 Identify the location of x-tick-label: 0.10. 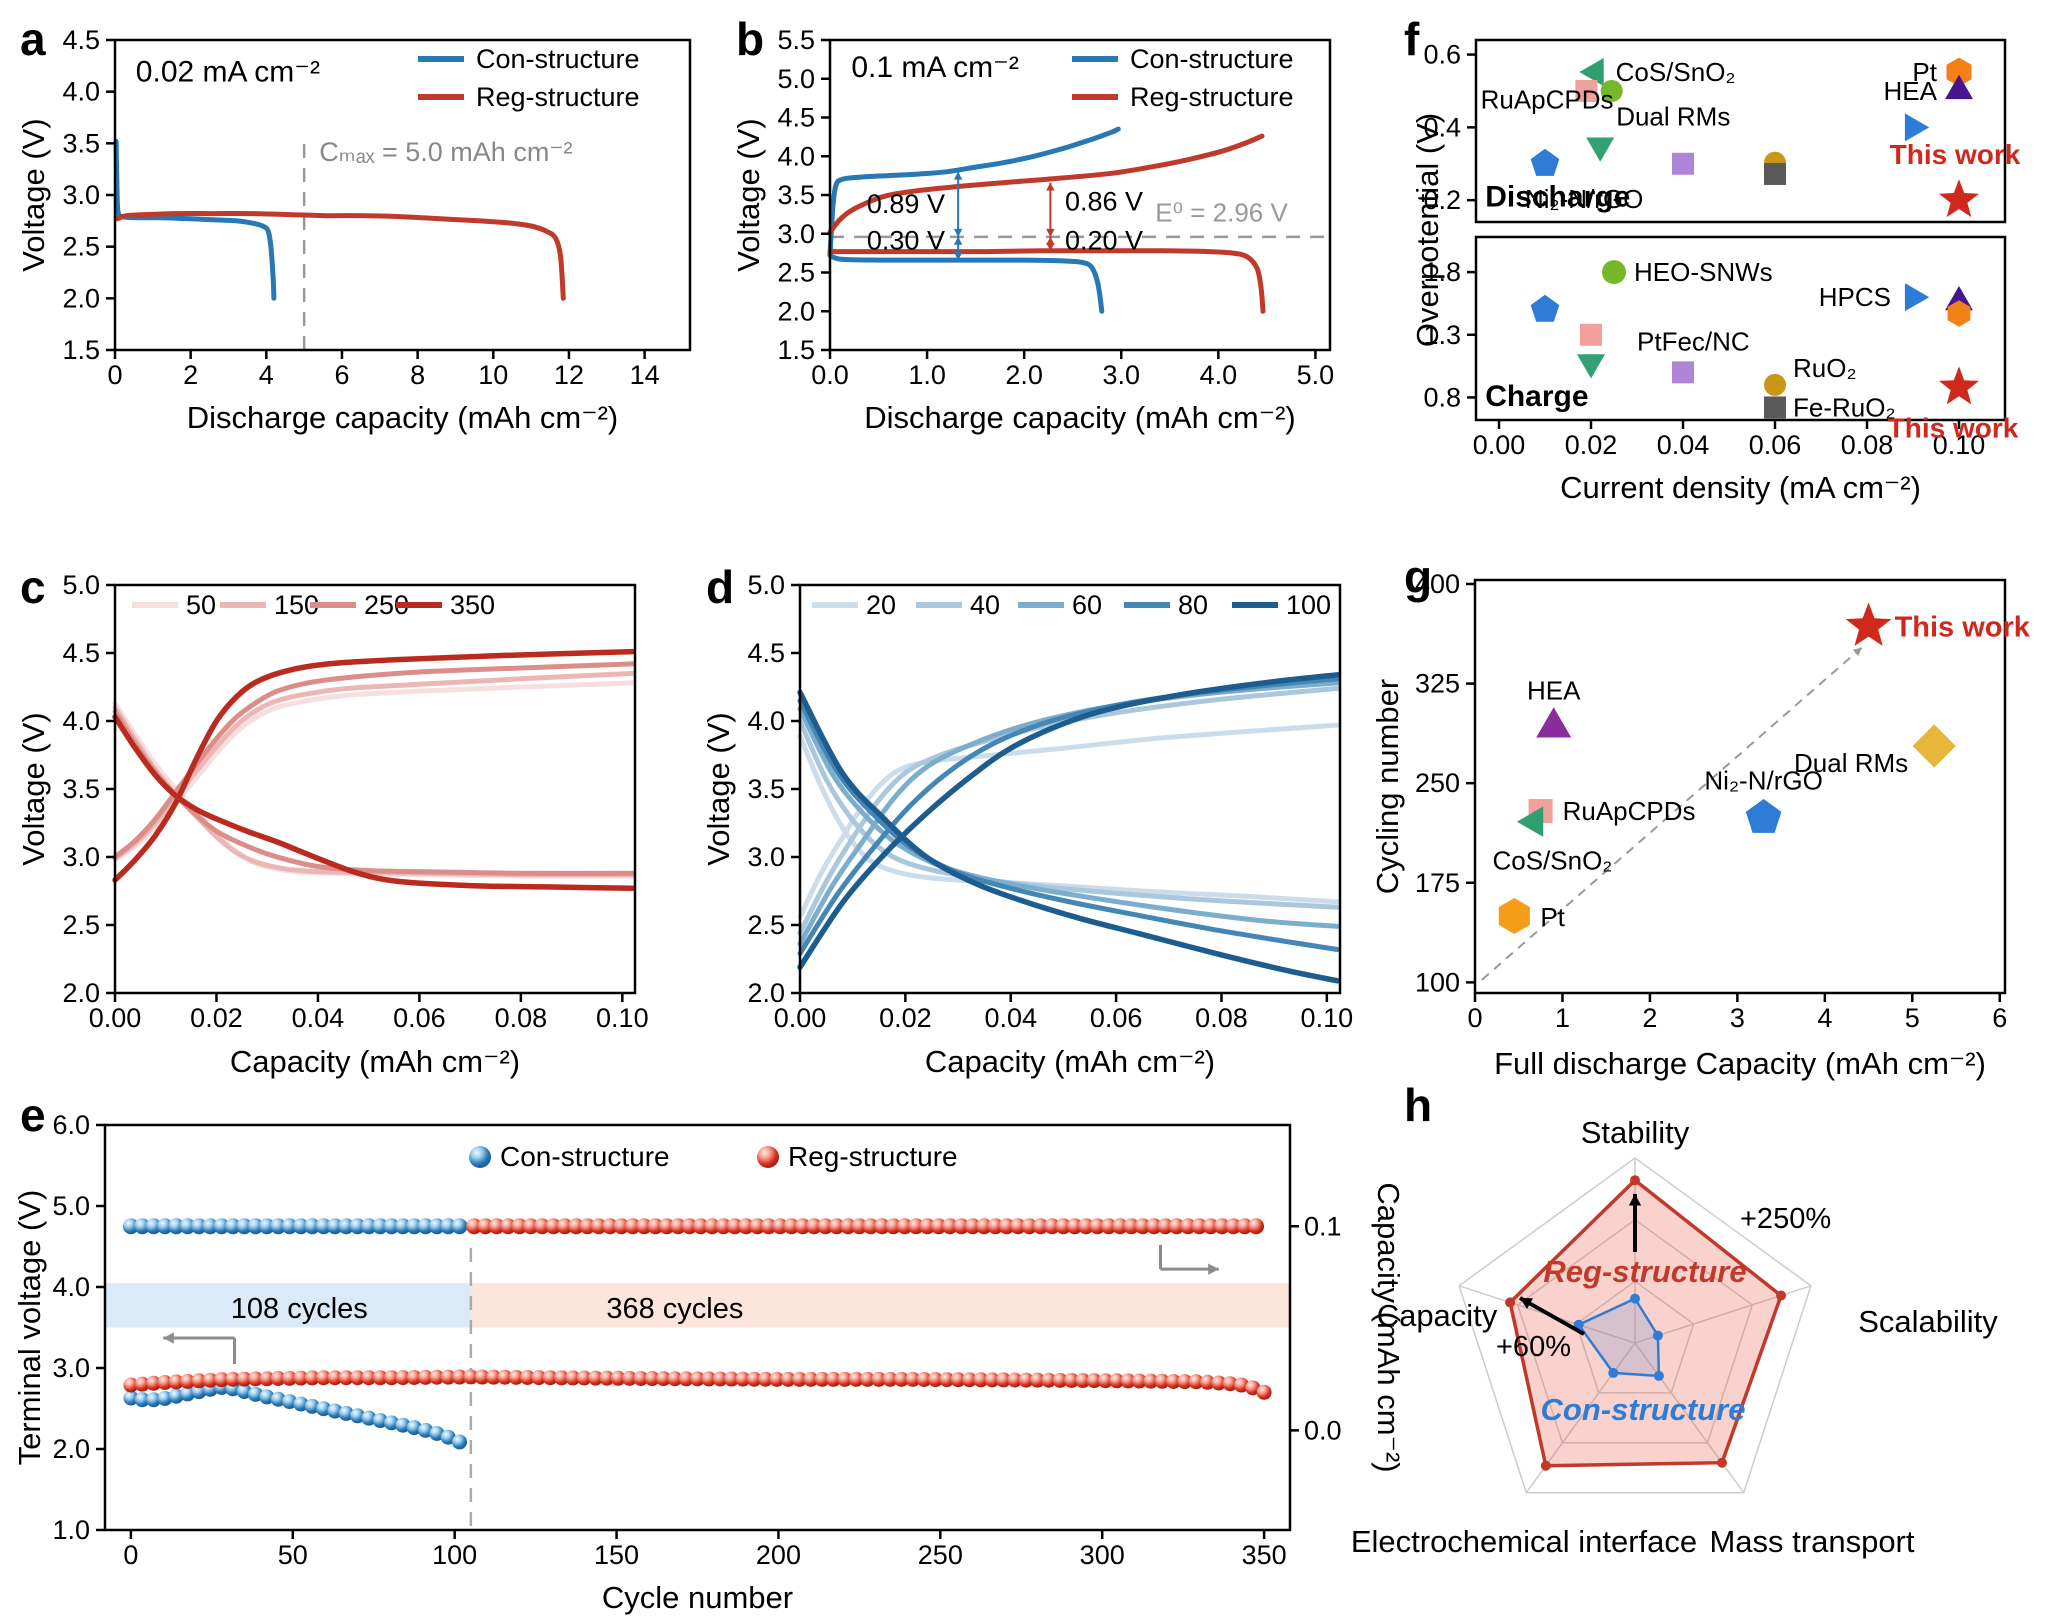
(622, 1018).